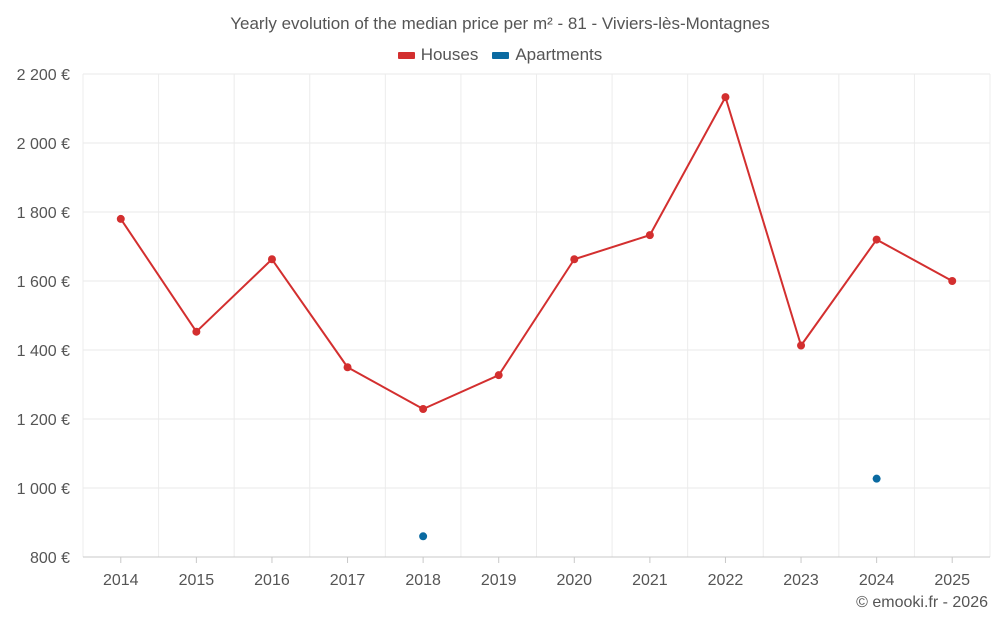 This screenshot has height=625, width=1000. Describe the element at coordinates (877, 580) in the screenshot. I see `x-tick-label: 2024` at that location.